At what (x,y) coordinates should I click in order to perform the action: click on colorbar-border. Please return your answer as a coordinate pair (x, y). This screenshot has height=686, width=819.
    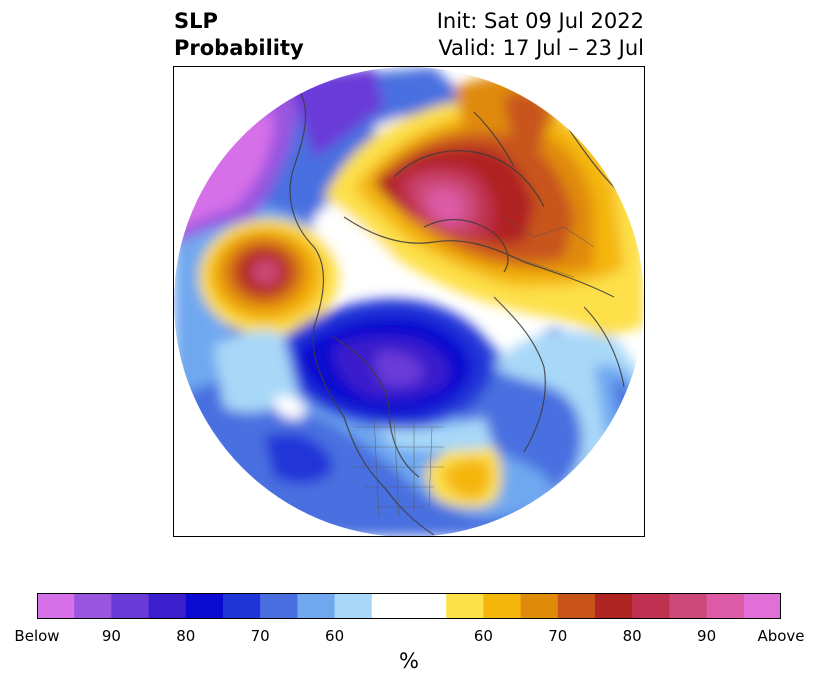
    Looking at the image, I should click on (409, 606).